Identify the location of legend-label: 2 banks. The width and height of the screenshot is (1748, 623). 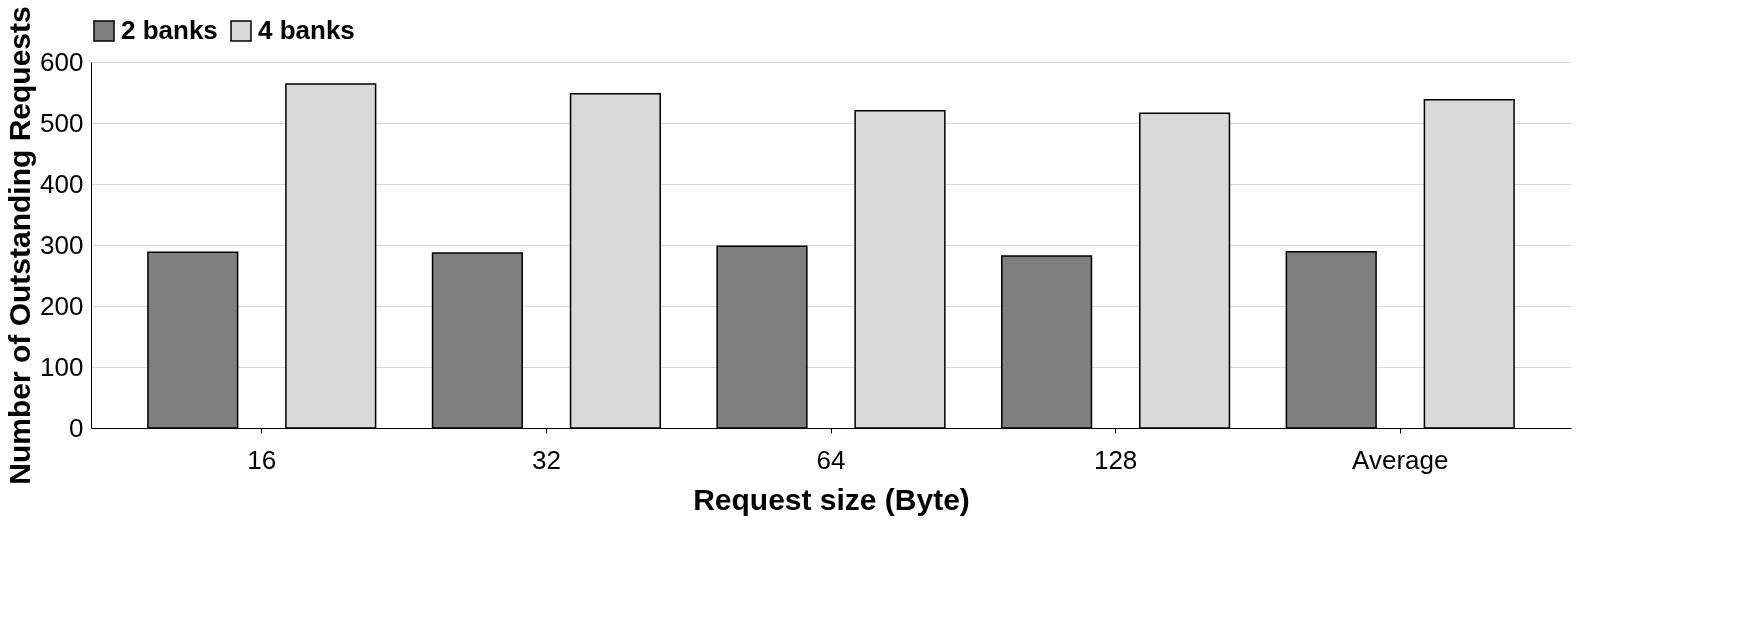
(169, 30).